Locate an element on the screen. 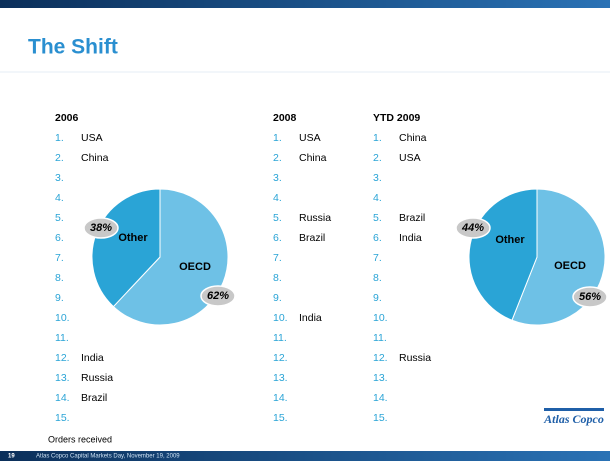 The image size is (610, 461). percent-label: 38% is located at coordinates (101, 228).